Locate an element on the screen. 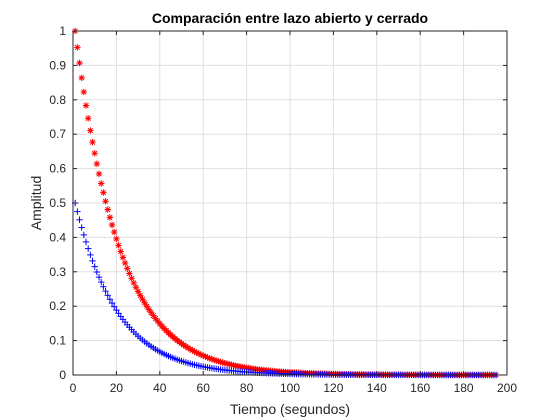  chart-title: Comparación entre lazo abierto y cerrado is located at coordinates (290, 18).